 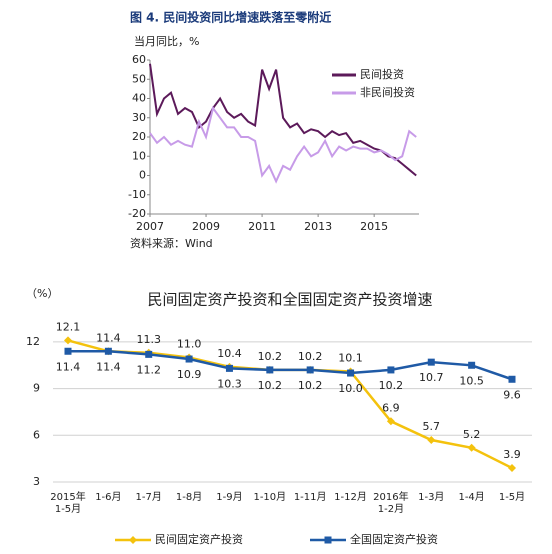 I want to click on x-tick-label: 2007, so click(x=150, y=226).